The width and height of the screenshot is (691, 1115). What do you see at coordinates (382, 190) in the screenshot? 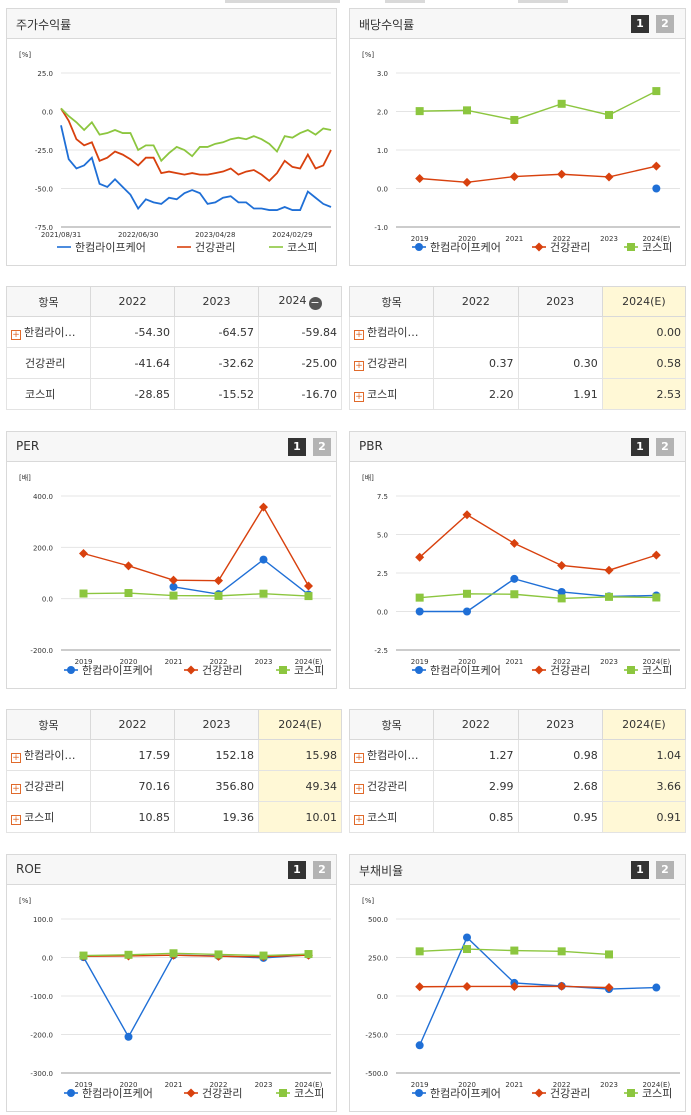
I see `y-tick-label: 0.0` at bounding box center [382, 190].